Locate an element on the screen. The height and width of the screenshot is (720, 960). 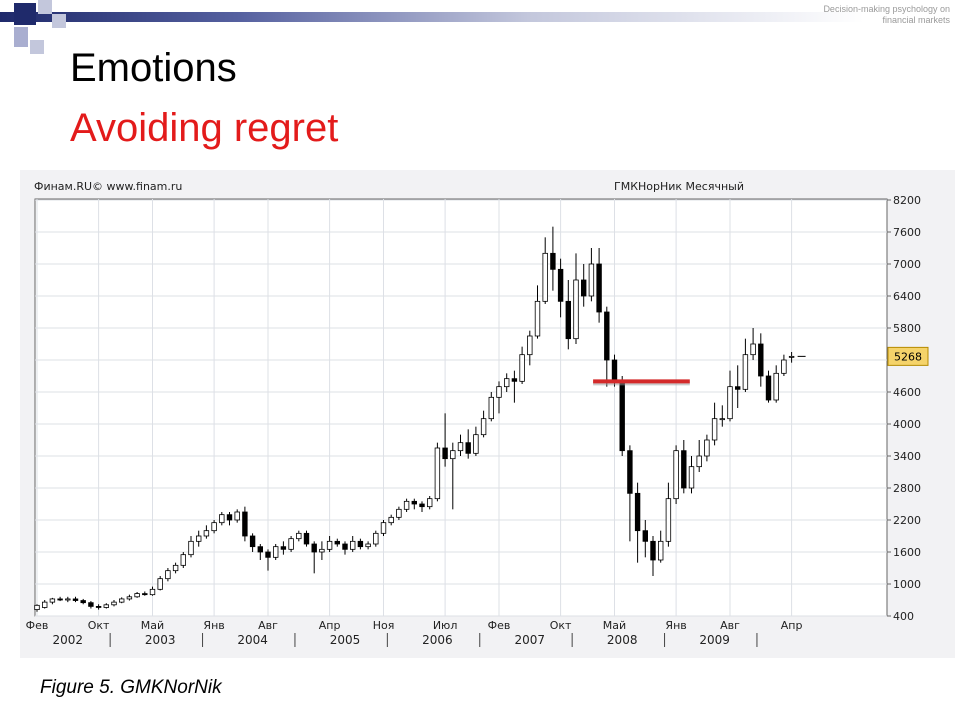
y-tick-label: 4600 is located at coordinates (907, 392).